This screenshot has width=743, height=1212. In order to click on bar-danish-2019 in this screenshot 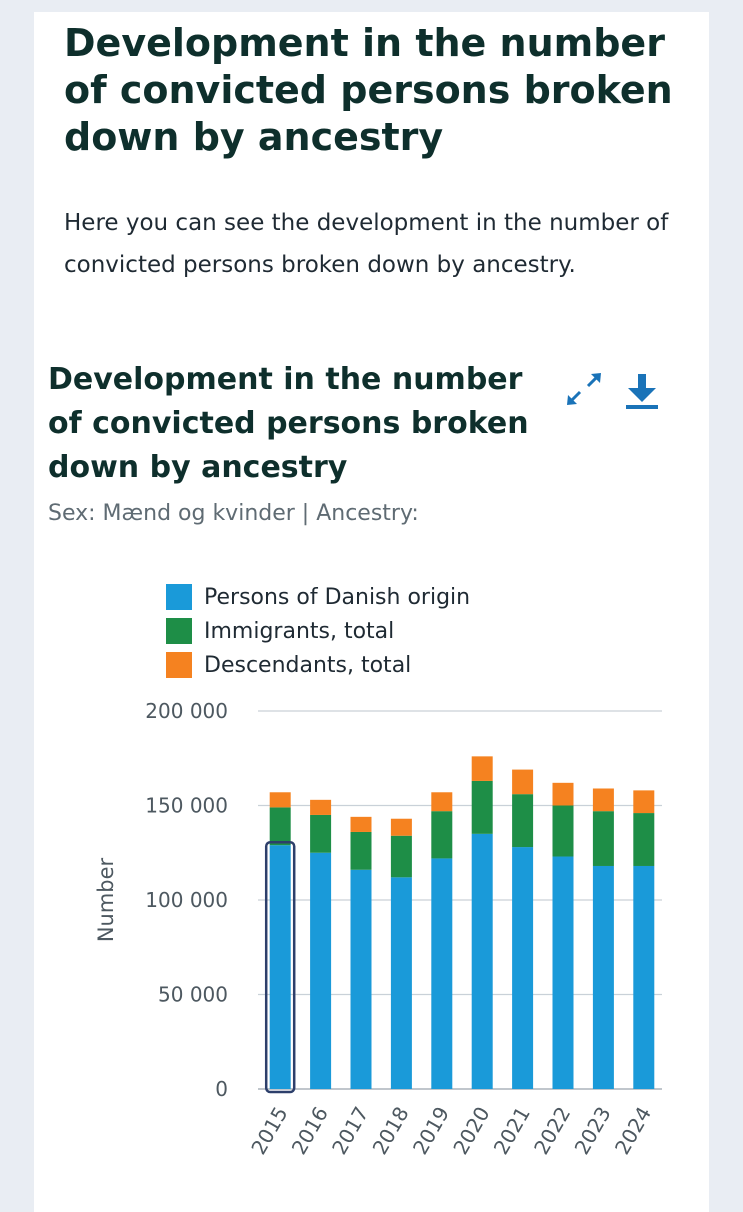, I will do `click(442, 973)`.